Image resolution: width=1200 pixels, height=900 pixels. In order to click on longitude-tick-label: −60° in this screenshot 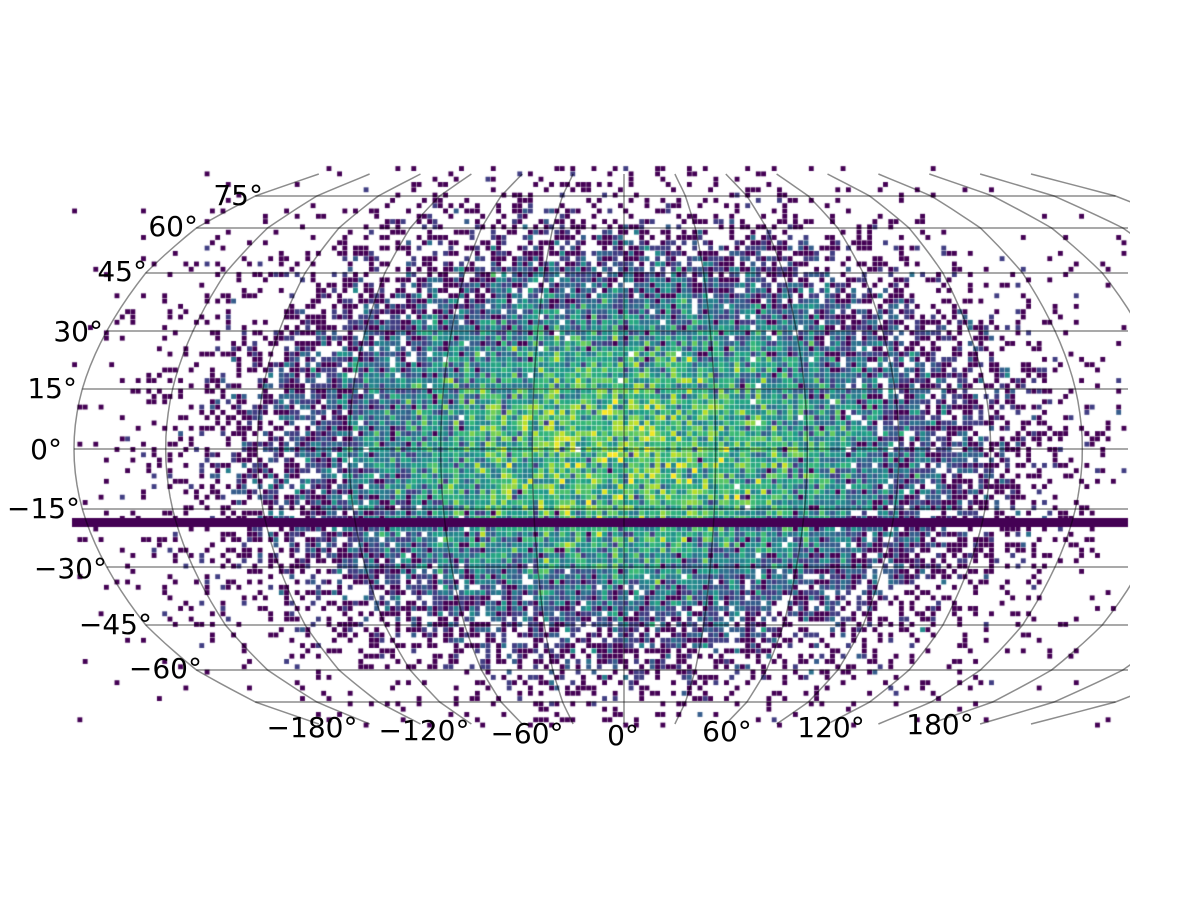, I will do `click(526, 733)`.